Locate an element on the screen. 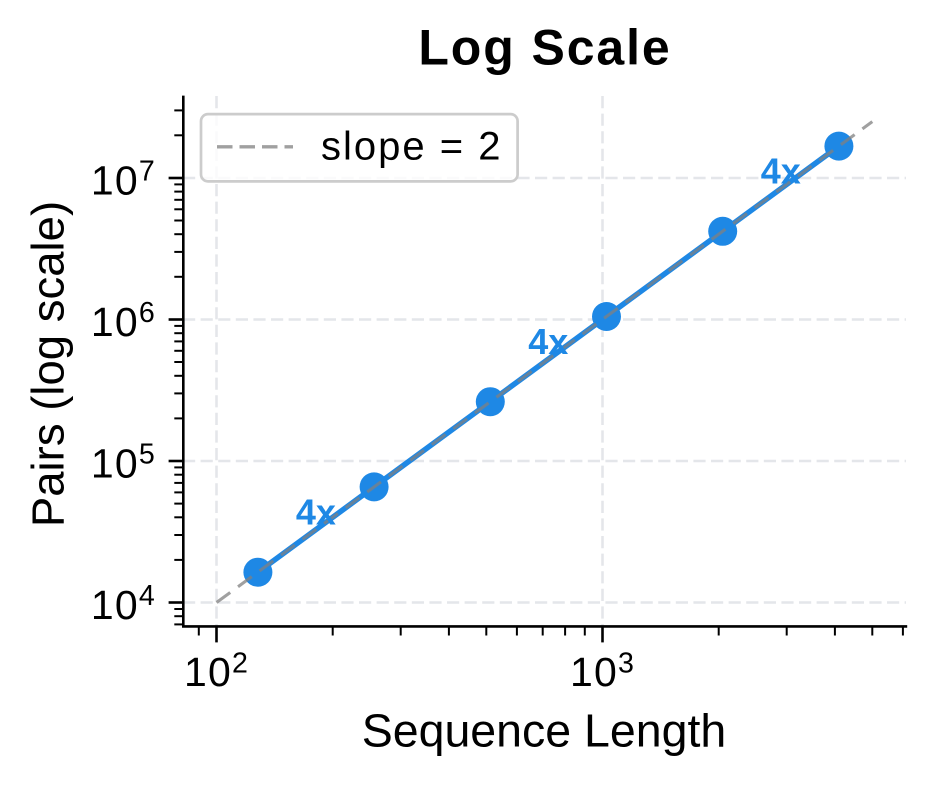  svg-text: 103 is located at coordinates (602, 672).